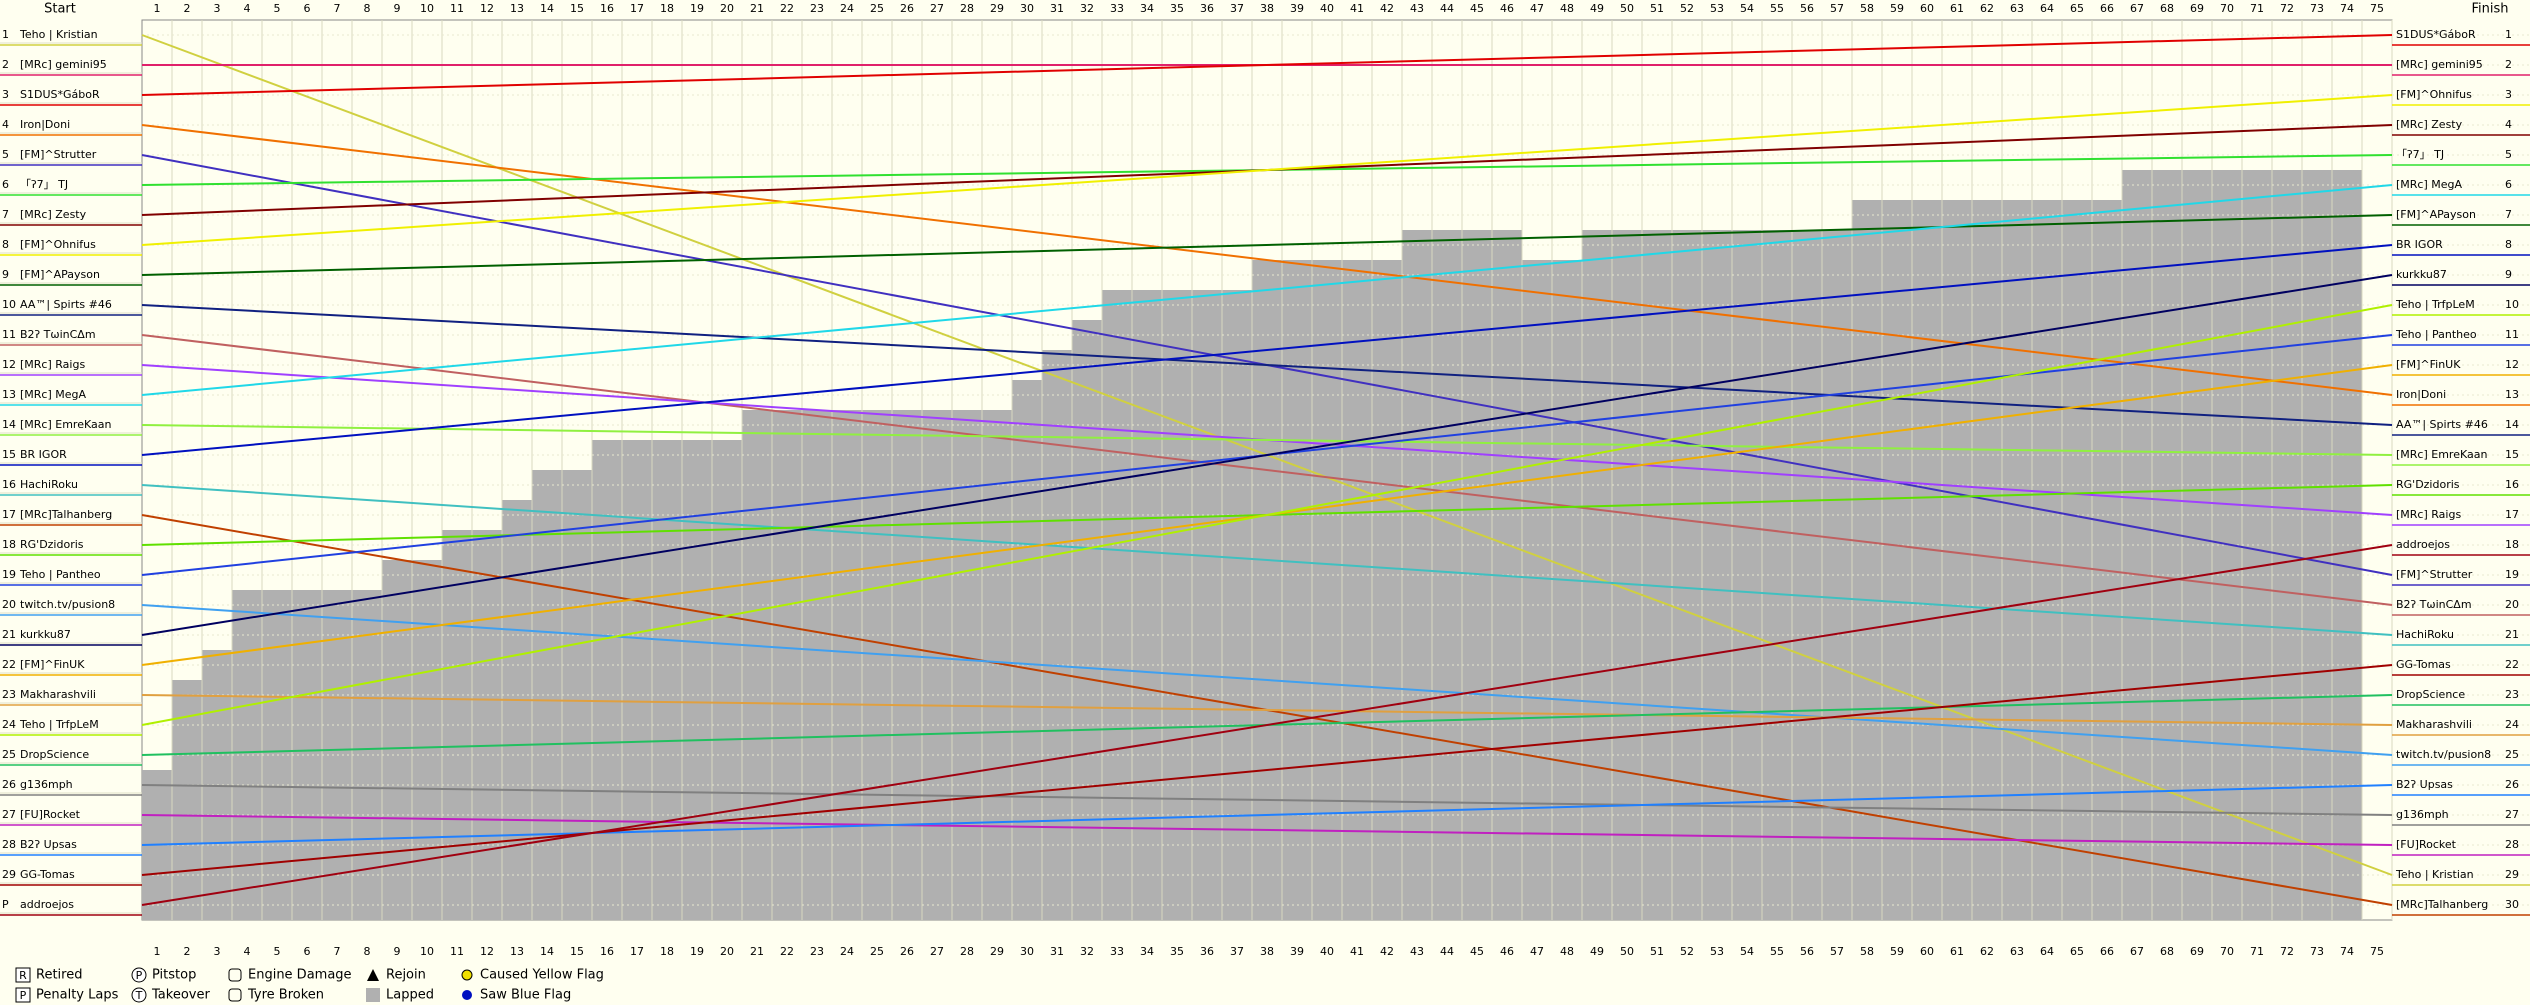 The height and width of the screenshot is (1005, 2530). Describe the element at coordinates (1867, 951) in the screenshot. I see `lap-label-bottom: 58` at that location.